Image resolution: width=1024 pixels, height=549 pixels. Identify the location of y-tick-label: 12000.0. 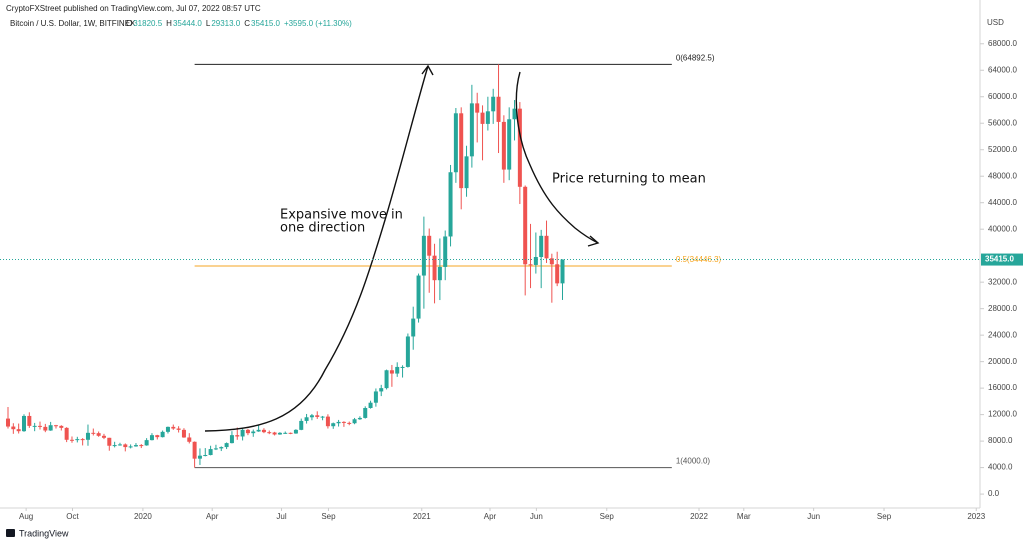
(1002, 414).